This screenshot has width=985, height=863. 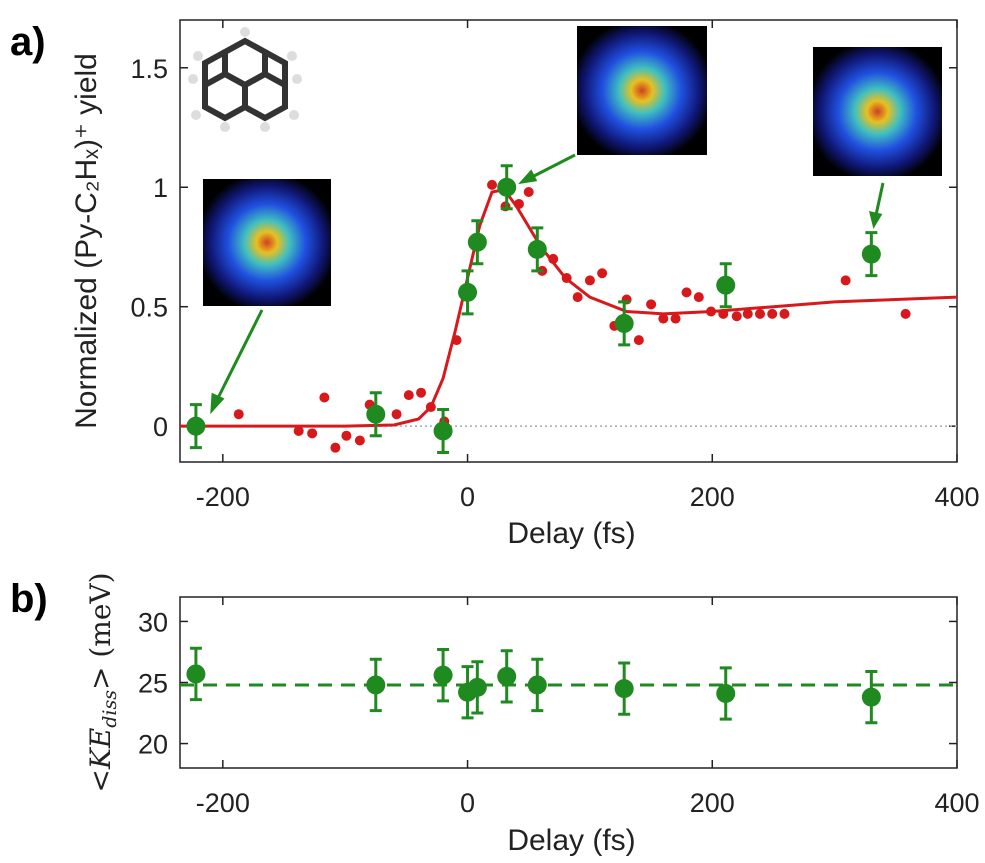 What do you see at coordinates (160, 427) in the screenshot?
I see `y-tick-label: 0` at bounding box center [160, 427].